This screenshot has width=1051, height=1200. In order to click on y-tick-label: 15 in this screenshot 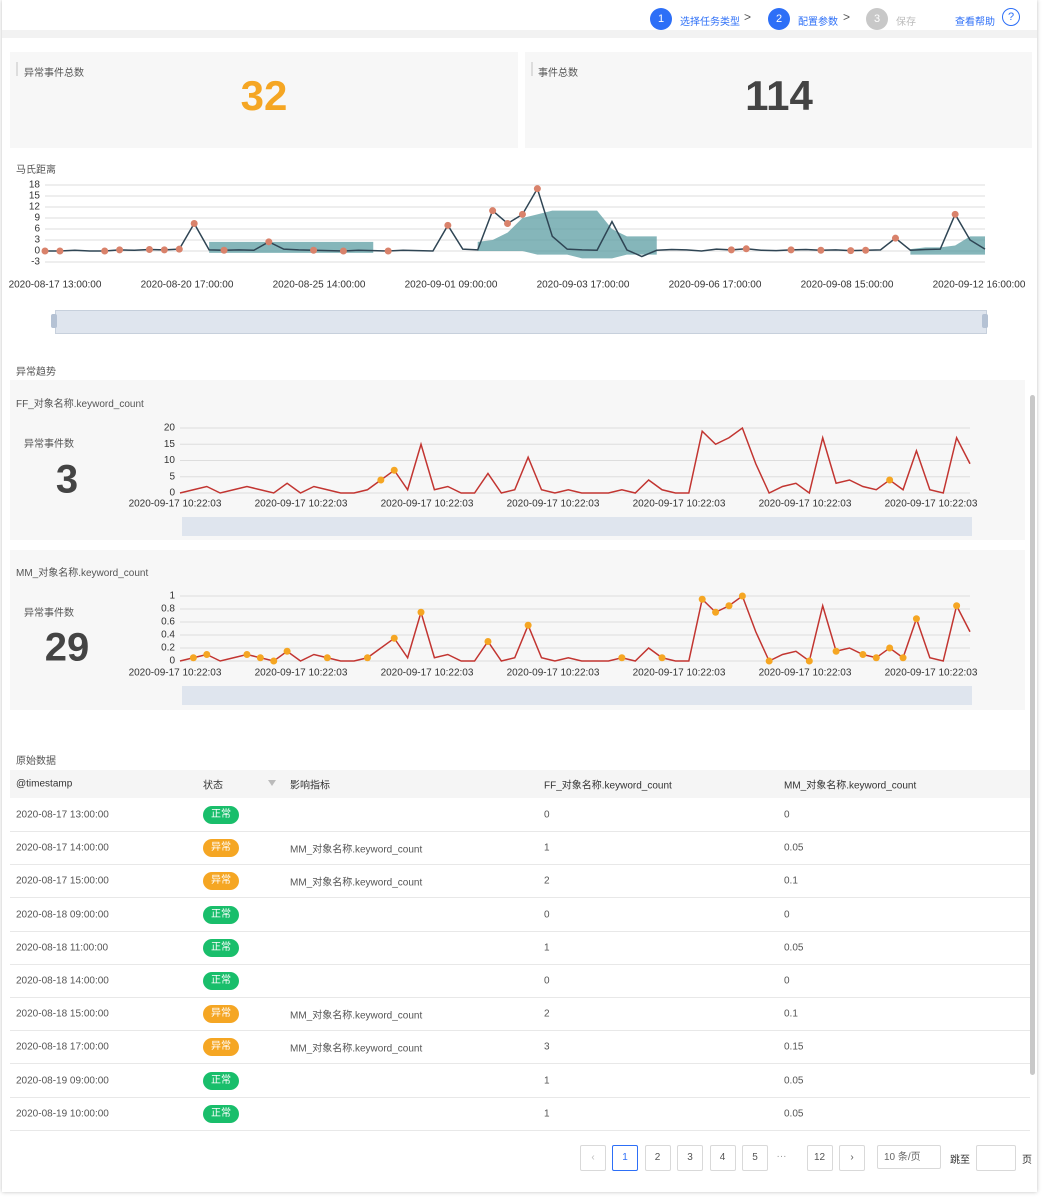, I will do `click(35, 196)`.